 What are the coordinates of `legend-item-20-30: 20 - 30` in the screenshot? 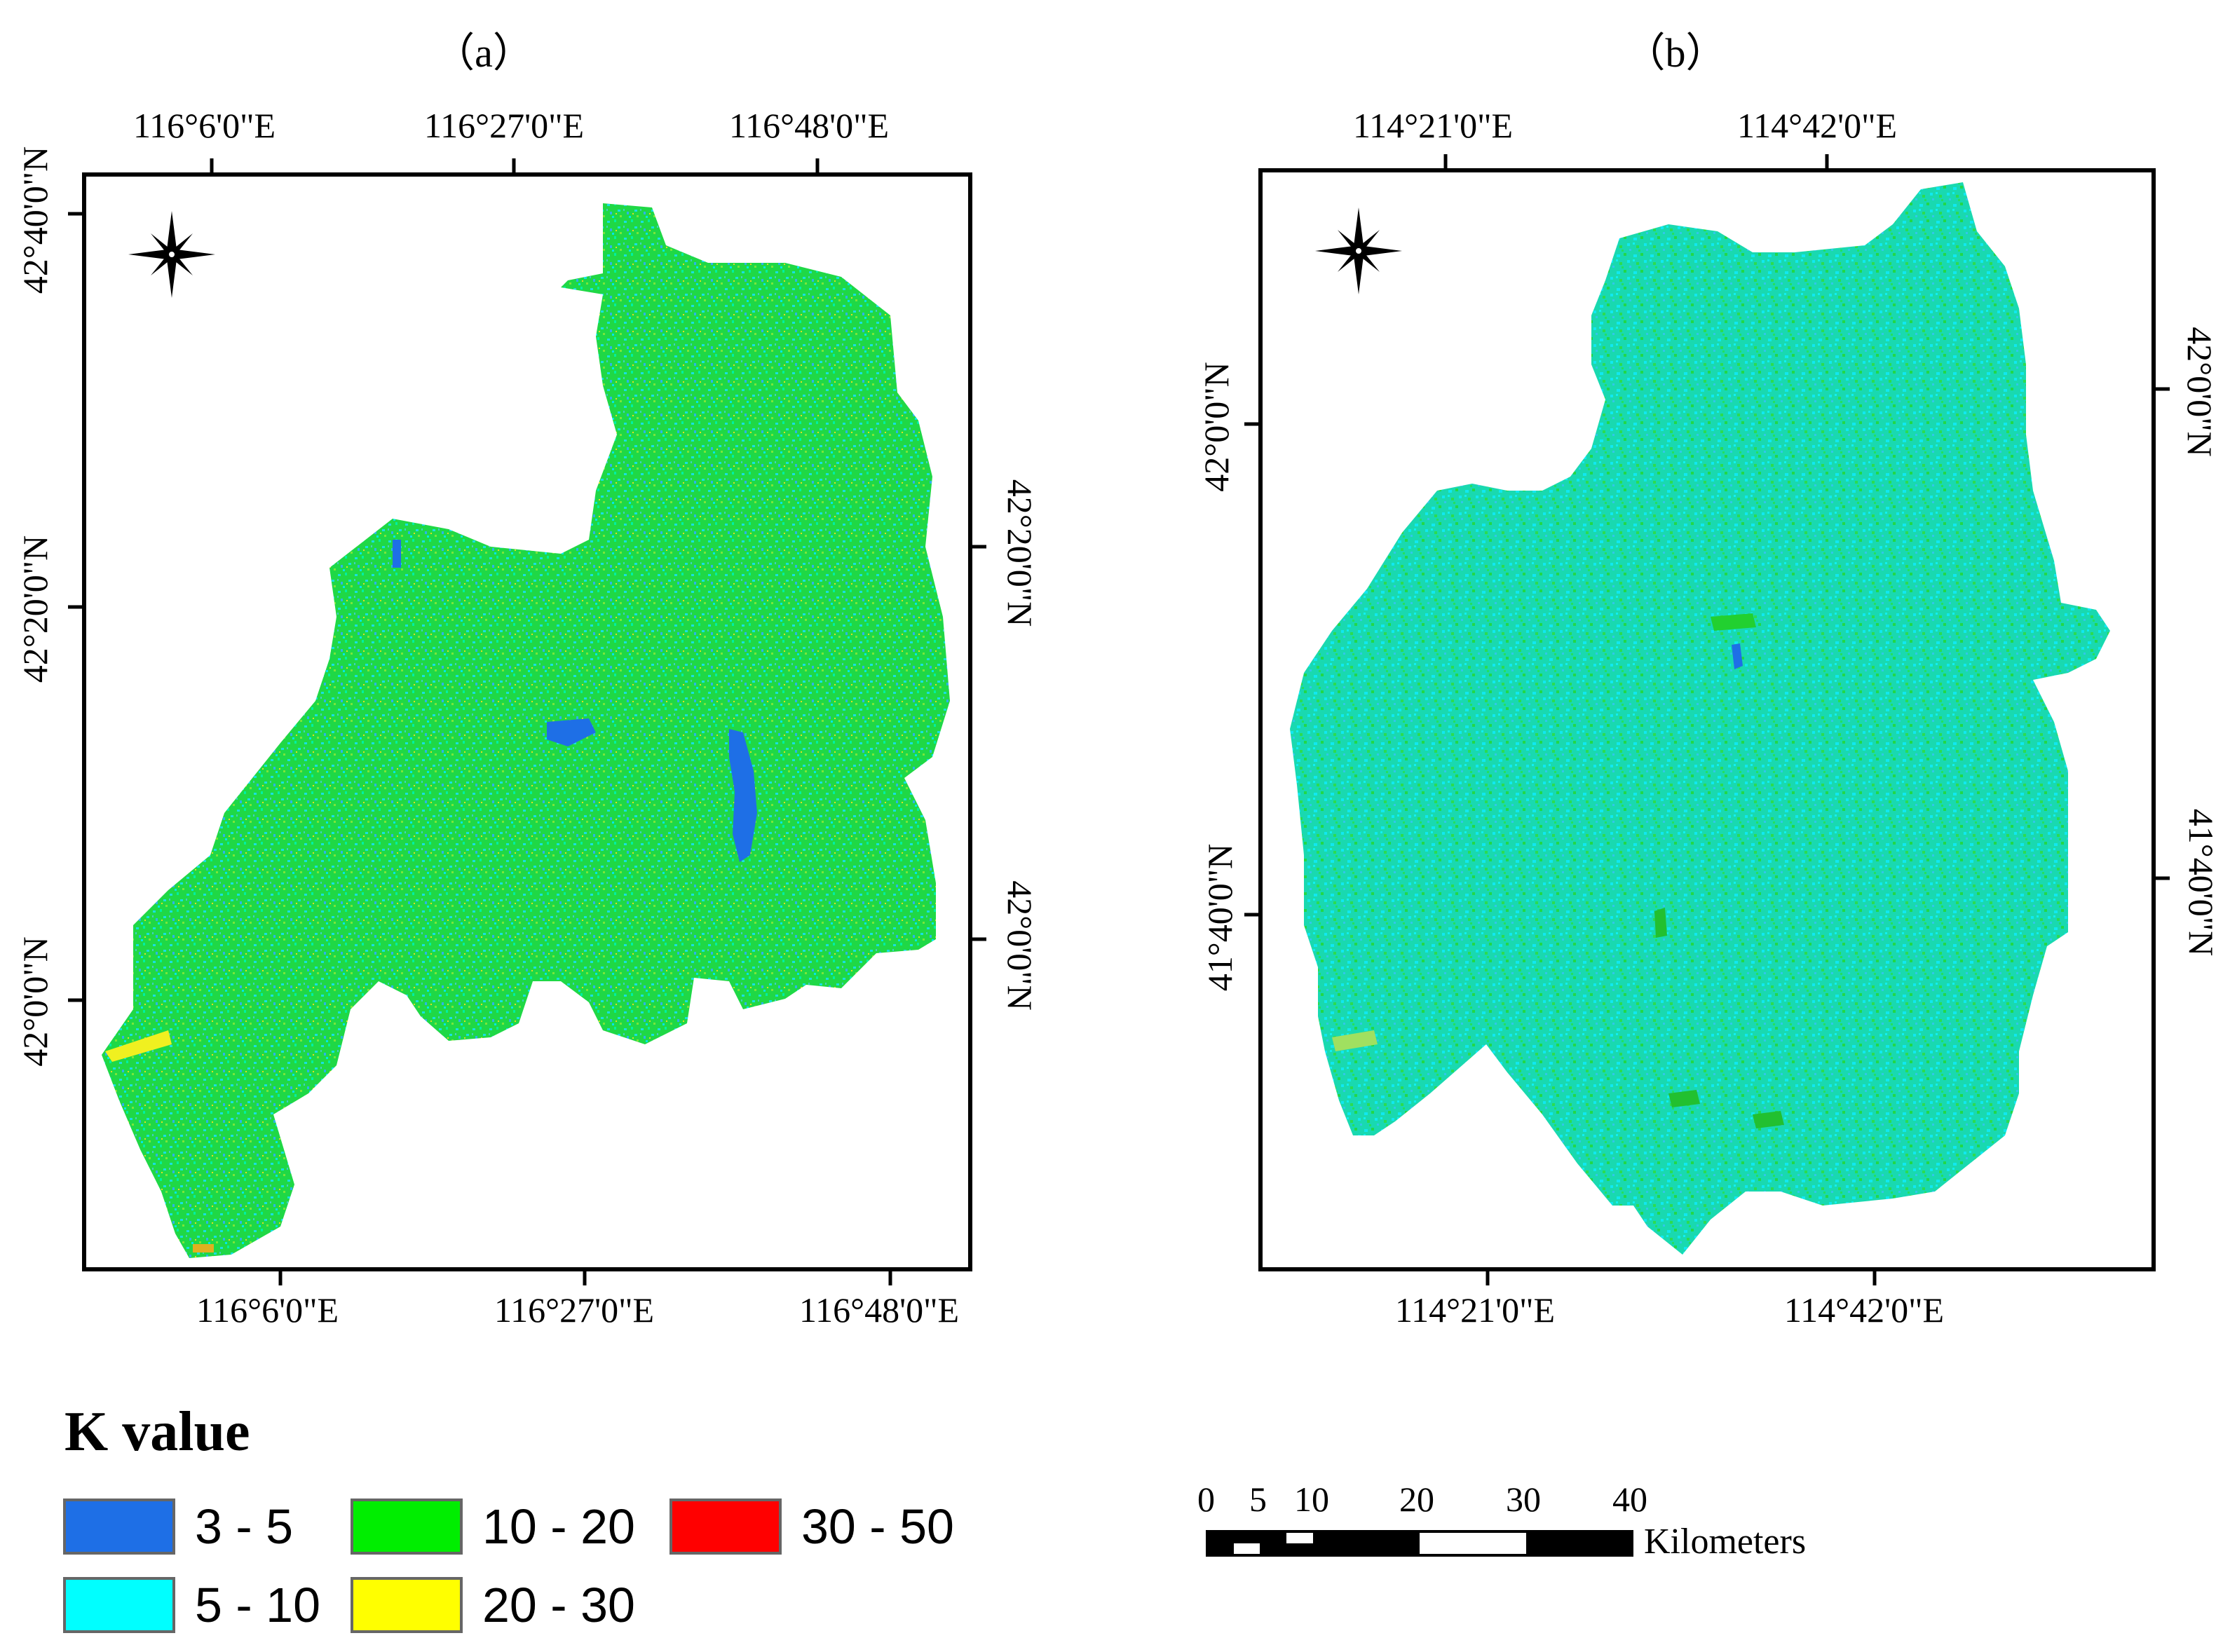 It's located at (493, 1605).